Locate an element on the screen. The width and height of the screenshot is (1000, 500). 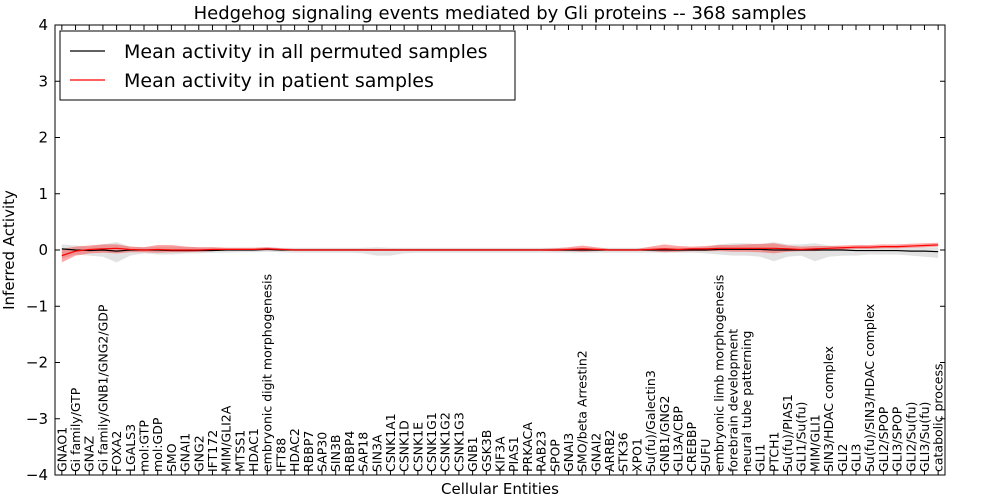
x-tick-label: MTSS1 is located at coordinates (239, 451).